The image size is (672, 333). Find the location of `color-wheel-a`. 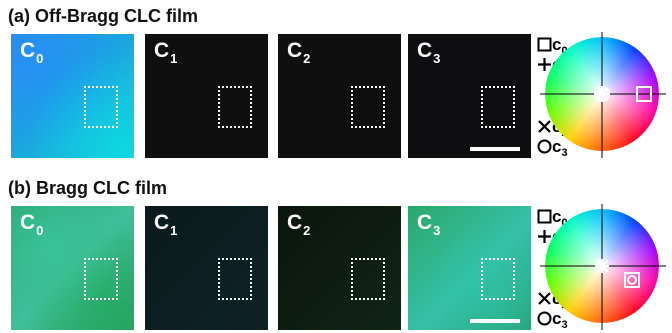

color-wheel-a is located at coordinates (603, 95).